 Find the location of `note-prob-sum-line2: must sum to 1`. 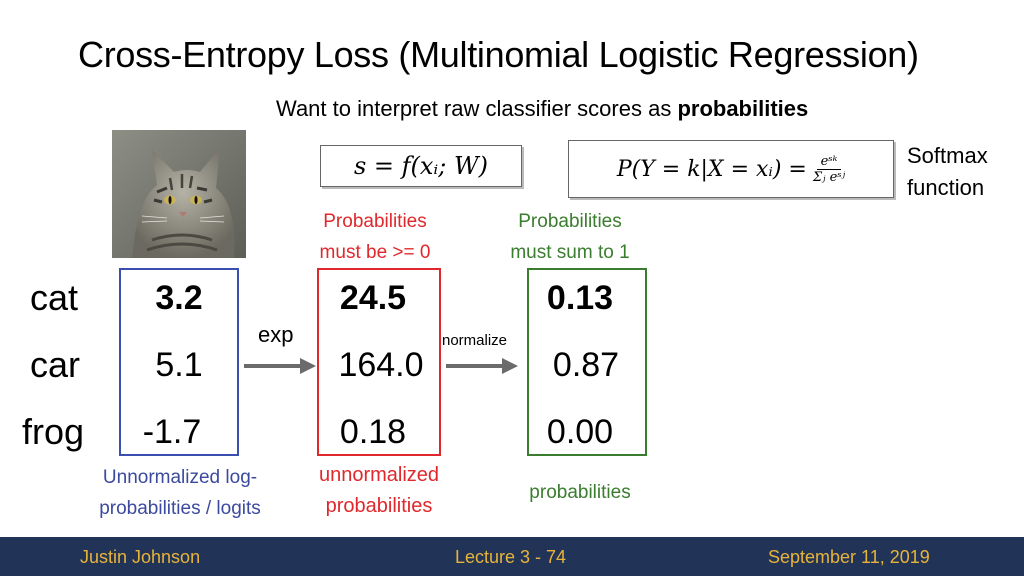

note-prob-sum-line2: must sum to 1 is located at coordinates (570, 252).